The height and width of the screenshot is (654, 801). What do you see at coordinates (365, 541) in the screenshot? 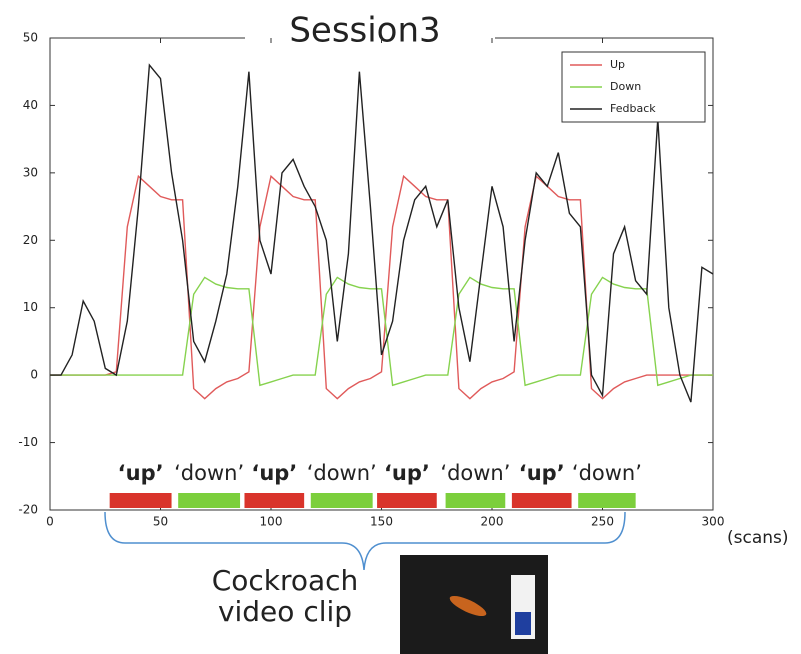
I see `brace` at bounding box center [365, 541].